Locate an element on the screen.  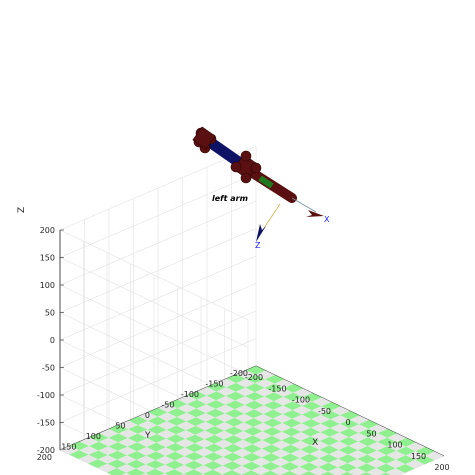
joint-disc is located at coordinates (256, 168).